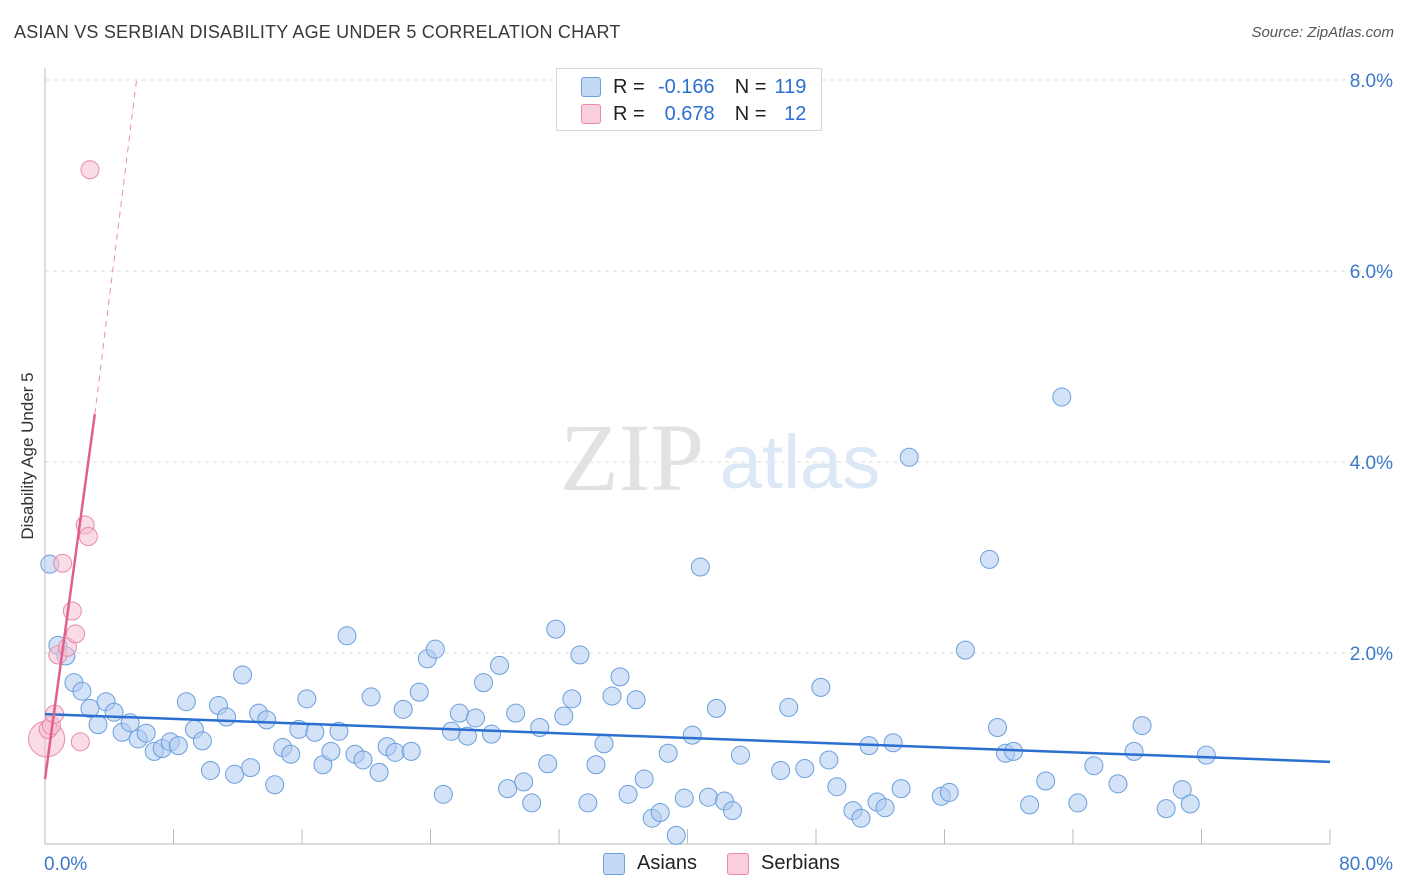 This screenshot has width=1406, height=892. I want to click on bottom-legend-serbians: Serbians, so click(783, 863).